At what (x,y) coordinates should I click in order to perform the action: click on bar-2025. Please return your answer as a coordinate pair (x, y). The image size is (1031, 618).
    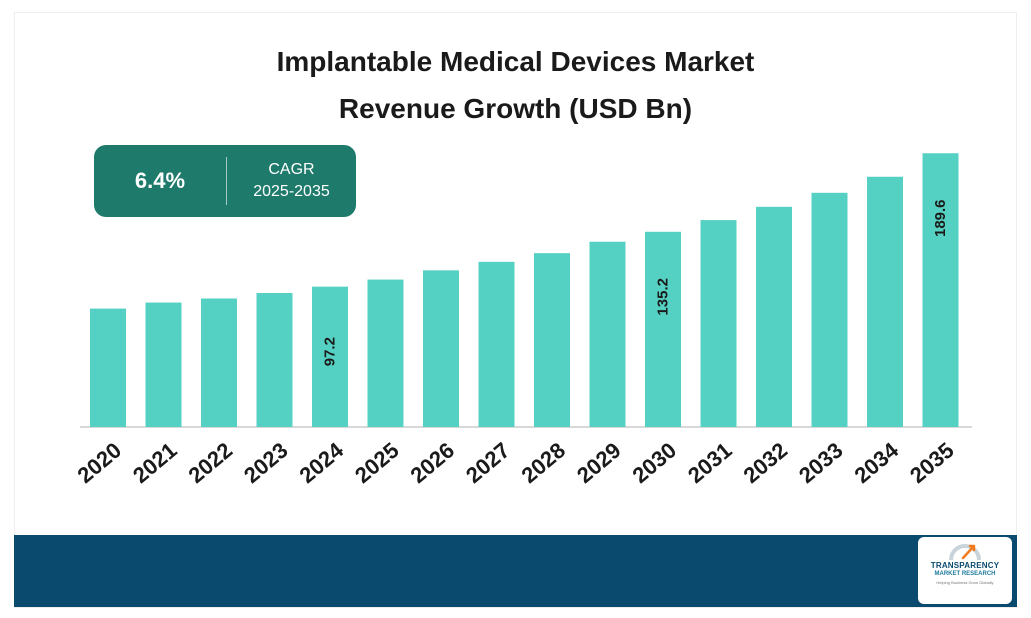
    Looking at the image, I should click on (385, 353).